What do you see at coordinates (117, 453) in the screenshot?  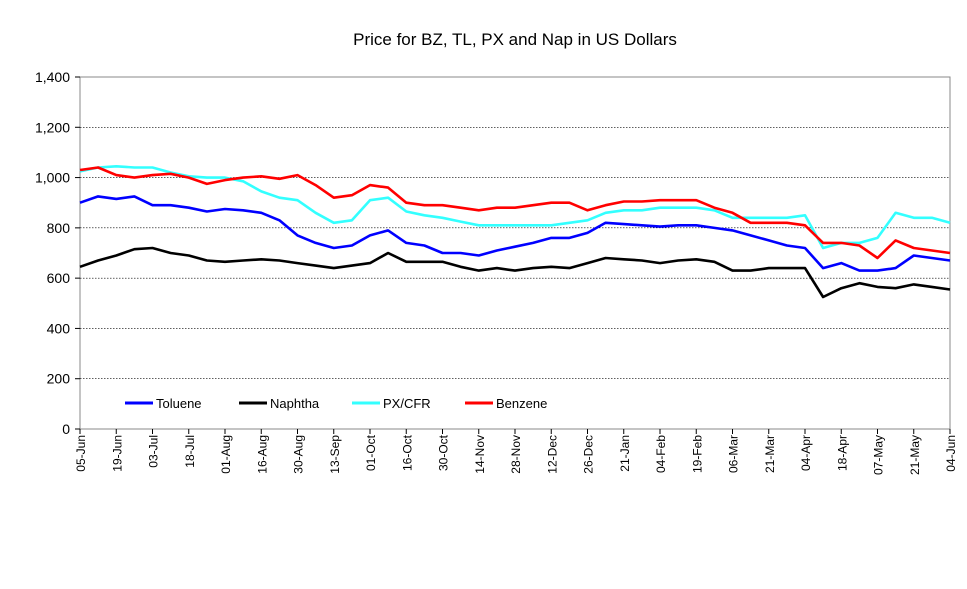 I see `x-tick-label: 19-Jun` at bounding box center [117, 453].